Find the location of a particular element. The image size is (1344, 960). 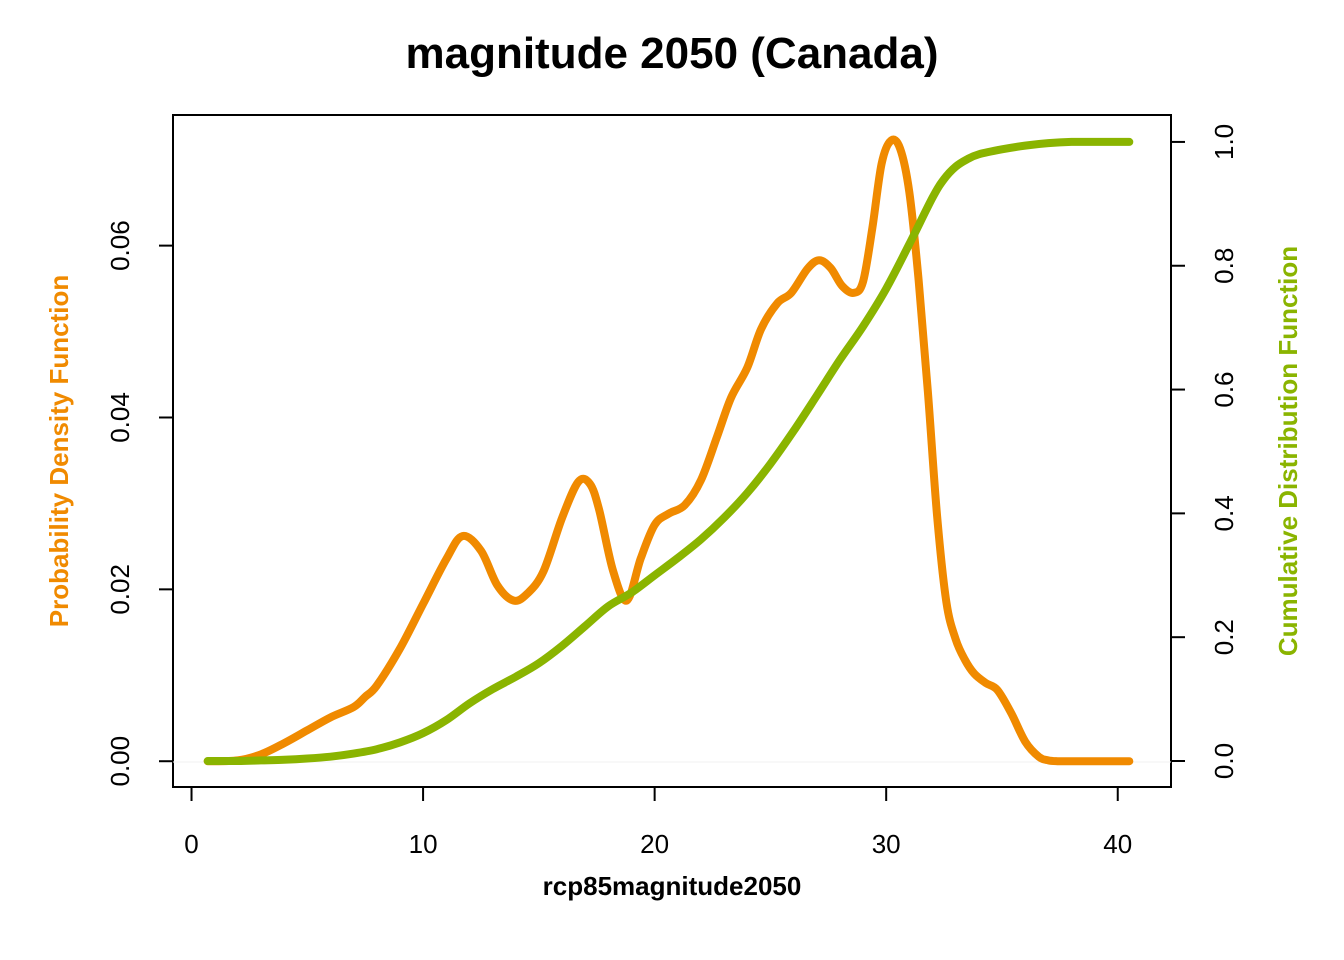

x-tick-label: 10 is located at coordinates (423, 844).